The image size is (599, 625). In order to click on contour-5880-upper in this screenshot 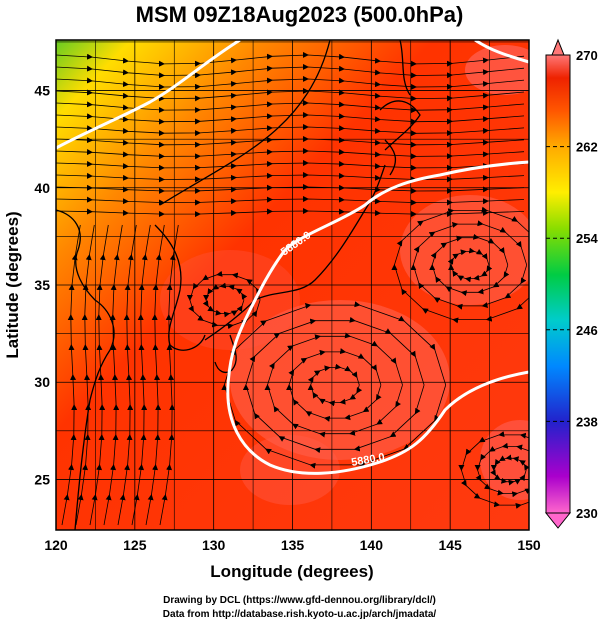, I will do `click(148, 95)`.